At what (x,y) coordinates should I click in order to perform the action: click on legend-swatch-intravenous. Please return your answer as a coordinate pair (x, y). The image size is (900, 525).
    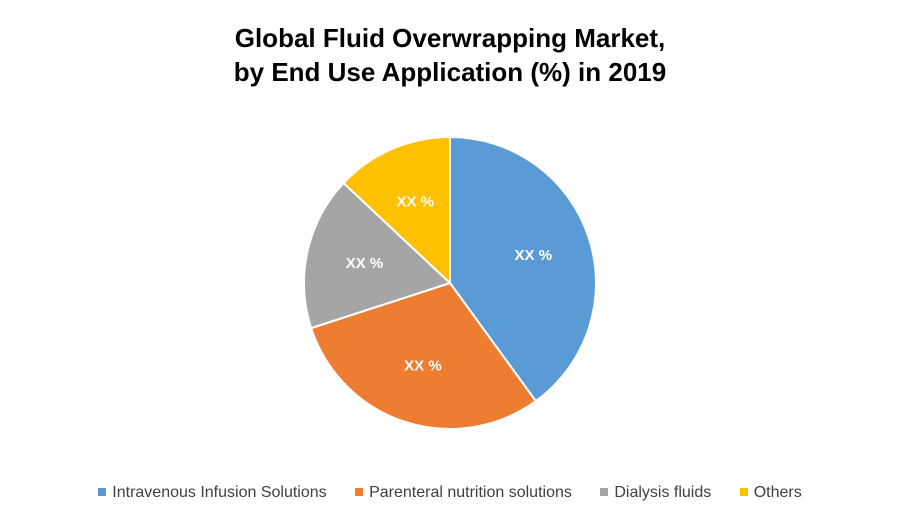
    Looking at the image, I should click on (102, 492).